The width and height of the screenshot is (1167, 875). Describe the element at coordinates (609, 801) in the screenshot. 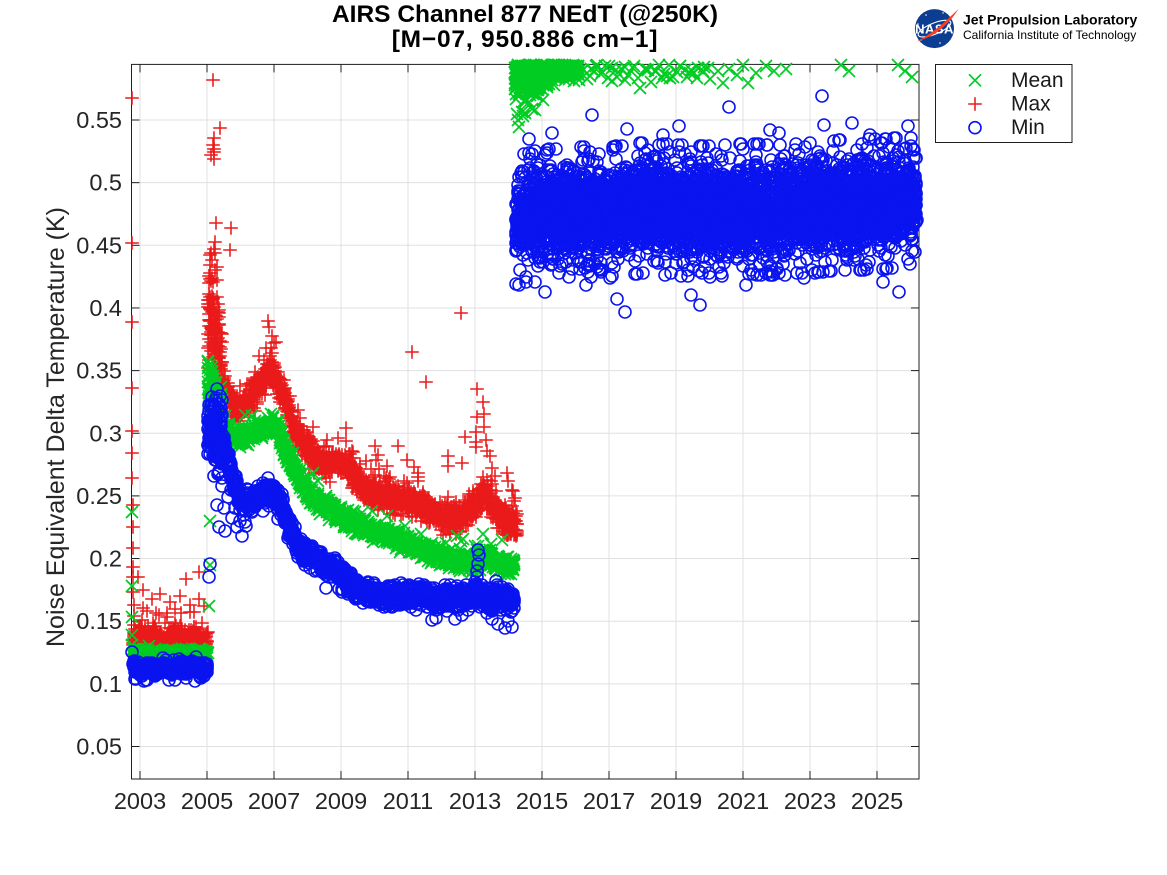

I see `svg-text: 2017` at that location.